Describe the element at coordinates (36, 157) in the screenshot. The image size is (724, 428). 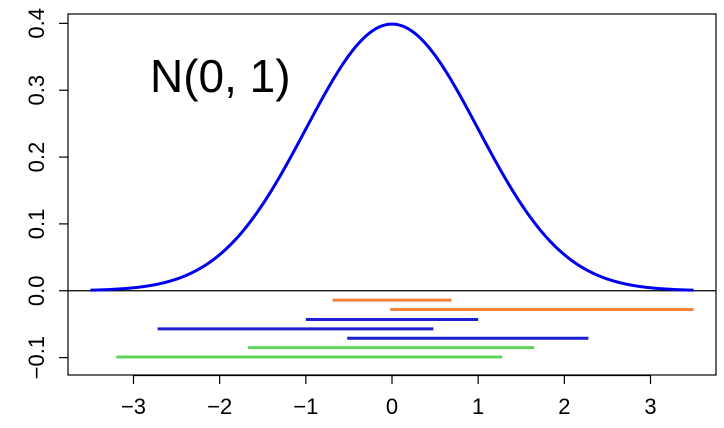
I see `y-tick-label: 0.2` at that location.